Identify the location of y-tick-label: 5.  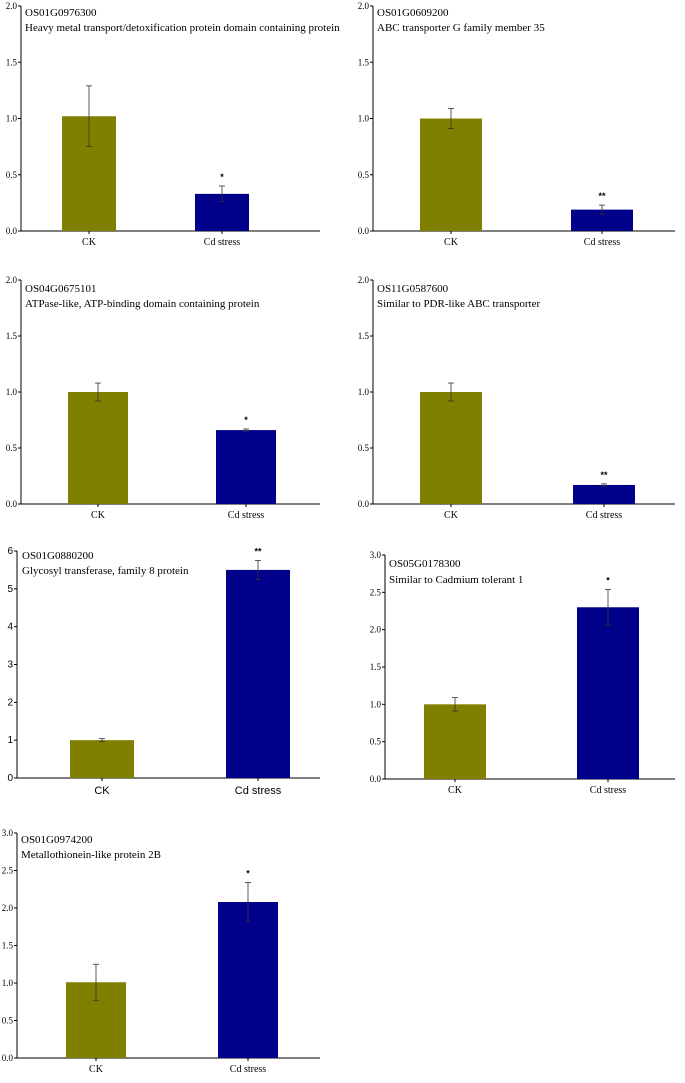
(10, 589).